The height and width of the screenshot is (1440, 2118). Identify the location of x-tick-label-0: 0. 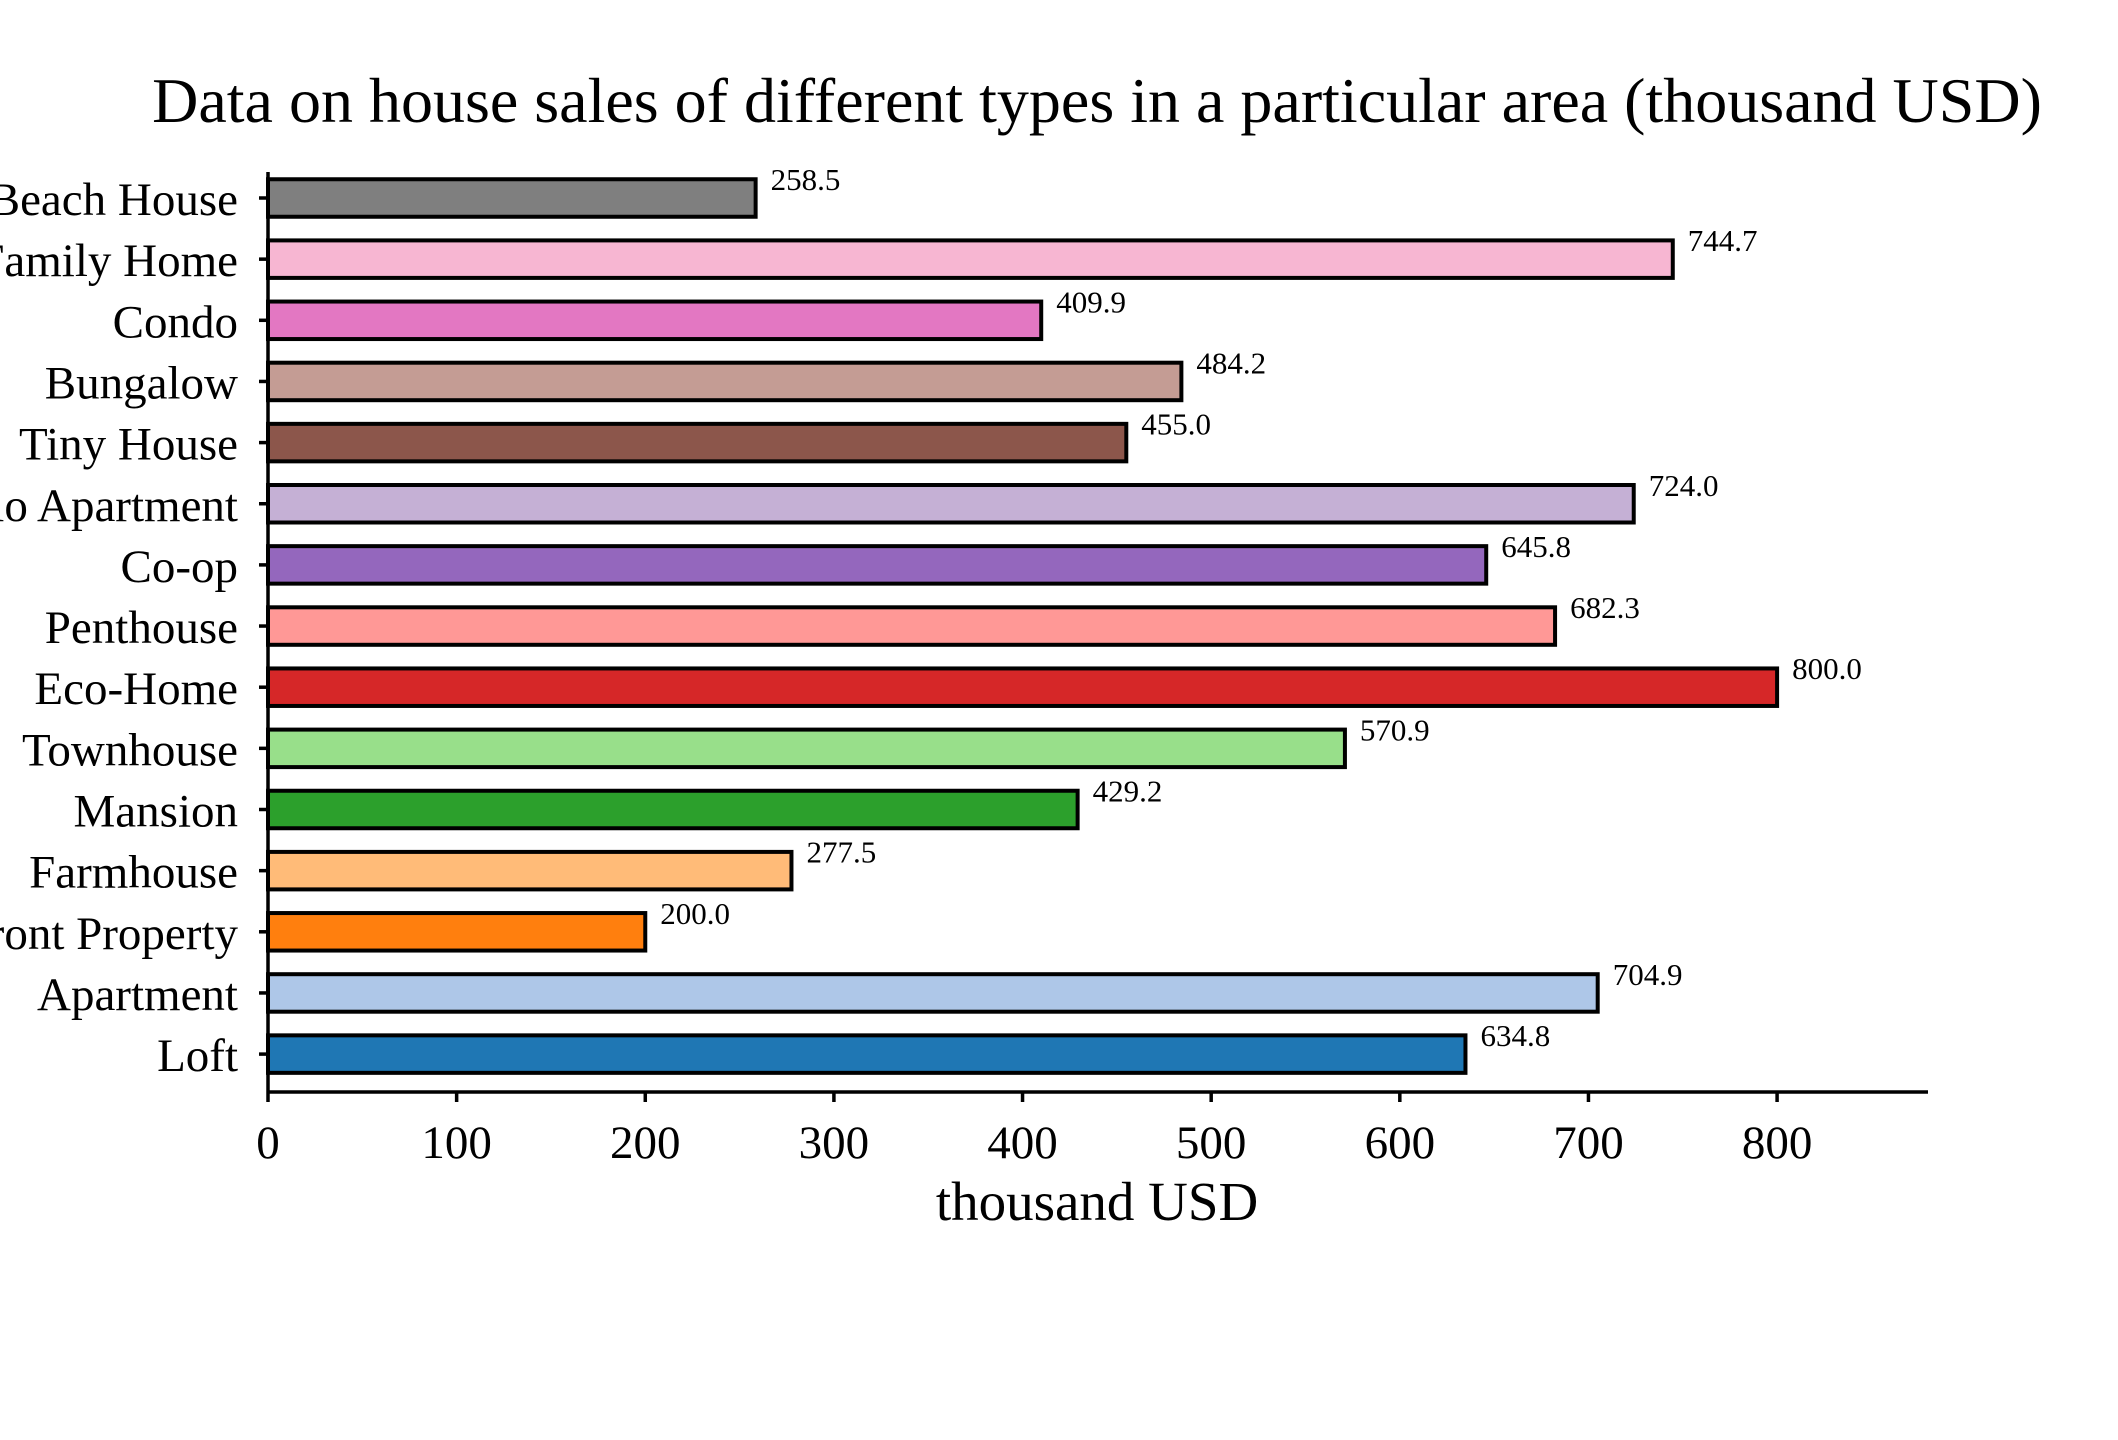
(268, 1143).